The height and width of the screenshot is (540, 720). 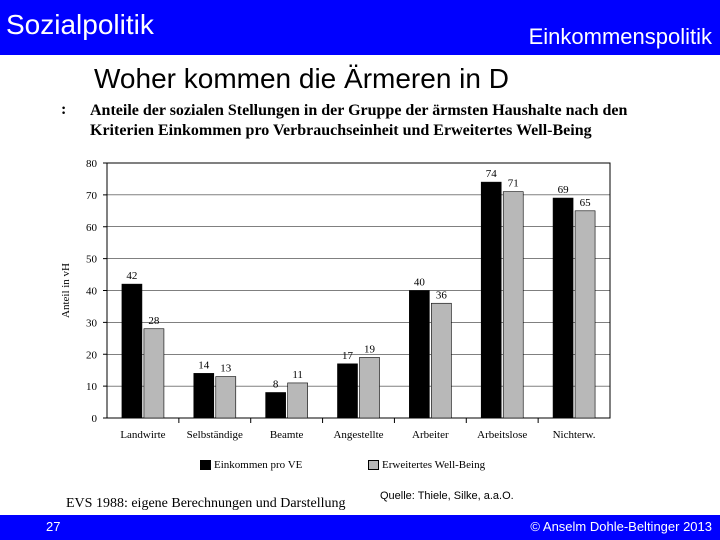 I want to click on slide-title: Woher kommen die Ärmeren in D, so click(x=301, y=78).